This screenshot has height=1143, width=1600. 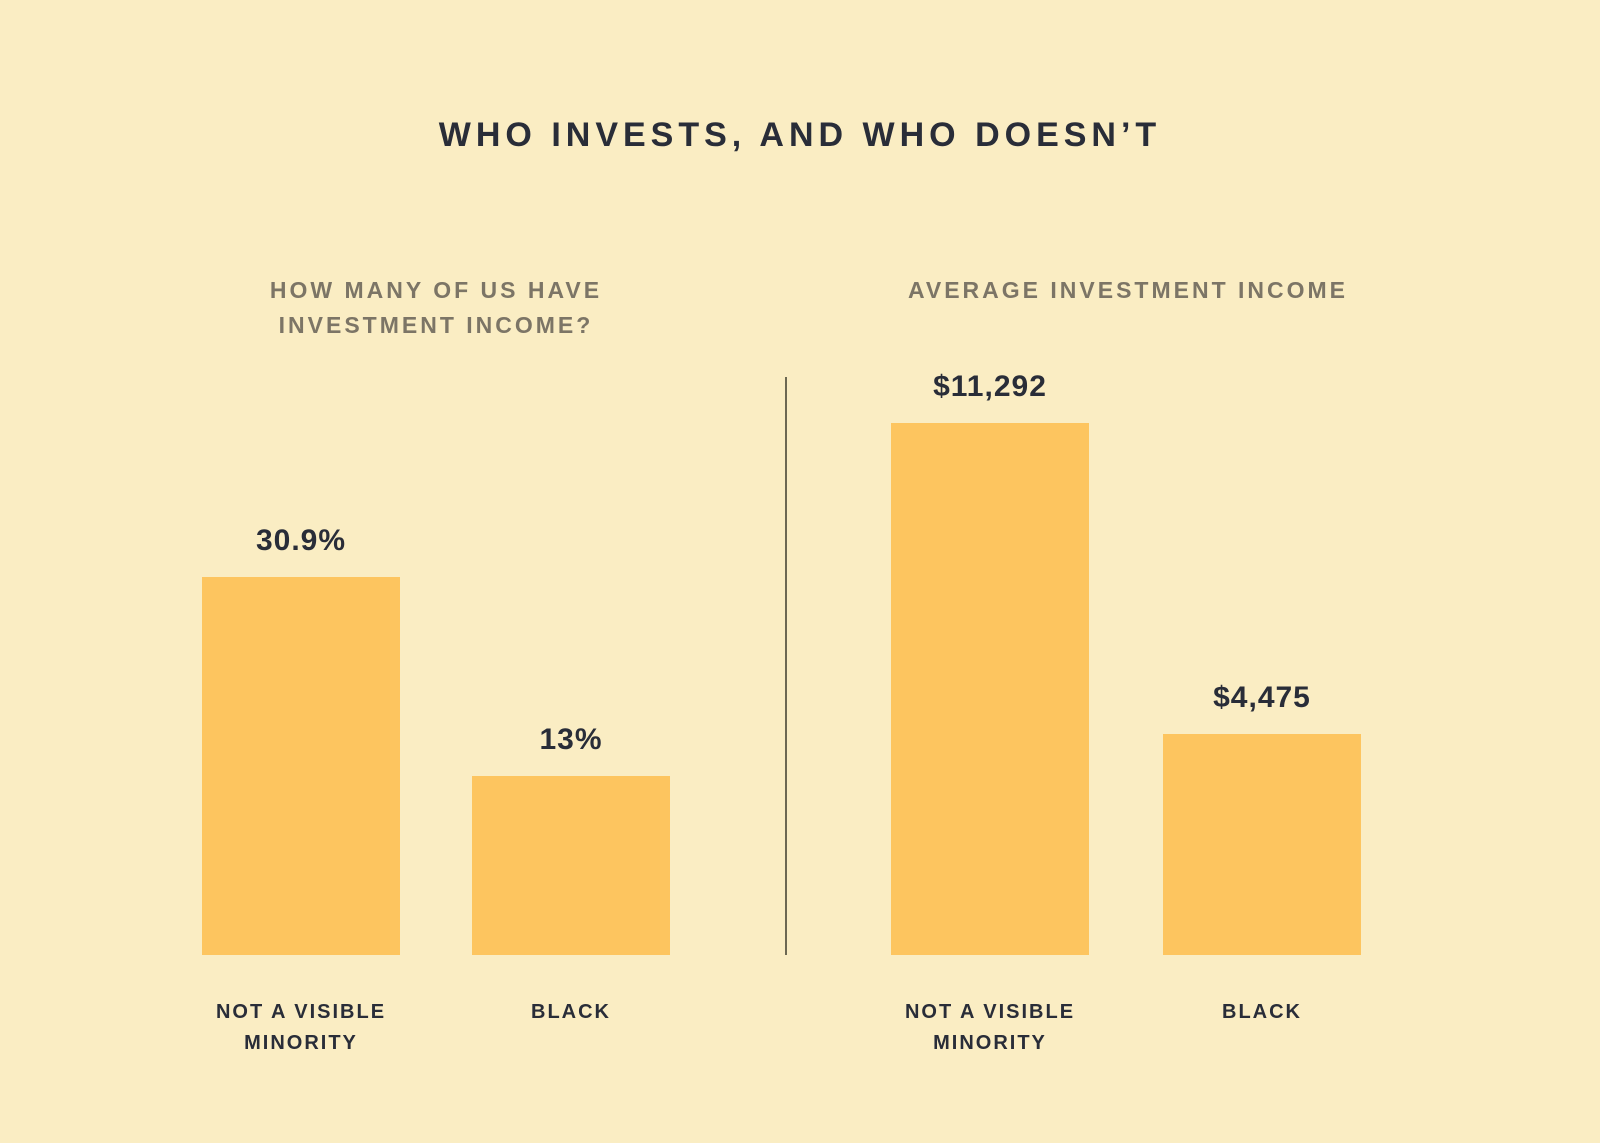 What do you see at coordinates (436, 307) in the screenshot?
I see `left-chart-title: HOW MANY OF US HAVE INVESTMENT INCOME?` at bounding box center [436, 307].